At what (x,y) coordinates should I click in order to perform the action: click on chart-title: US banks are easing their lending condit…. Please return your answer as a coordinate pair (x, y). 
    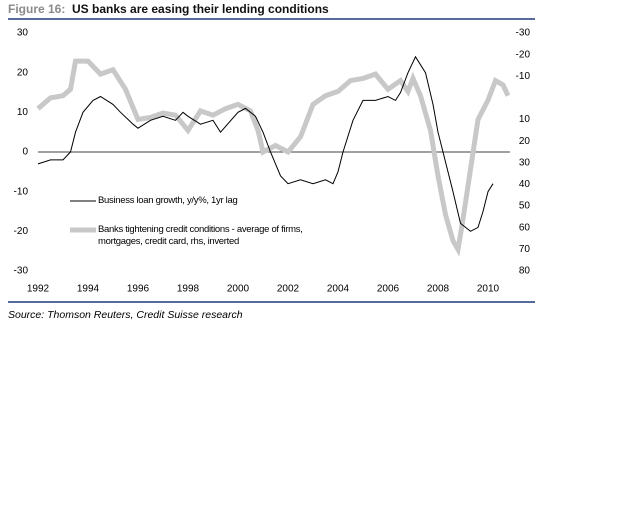
    Looking at the image, I should click on (200, 9).